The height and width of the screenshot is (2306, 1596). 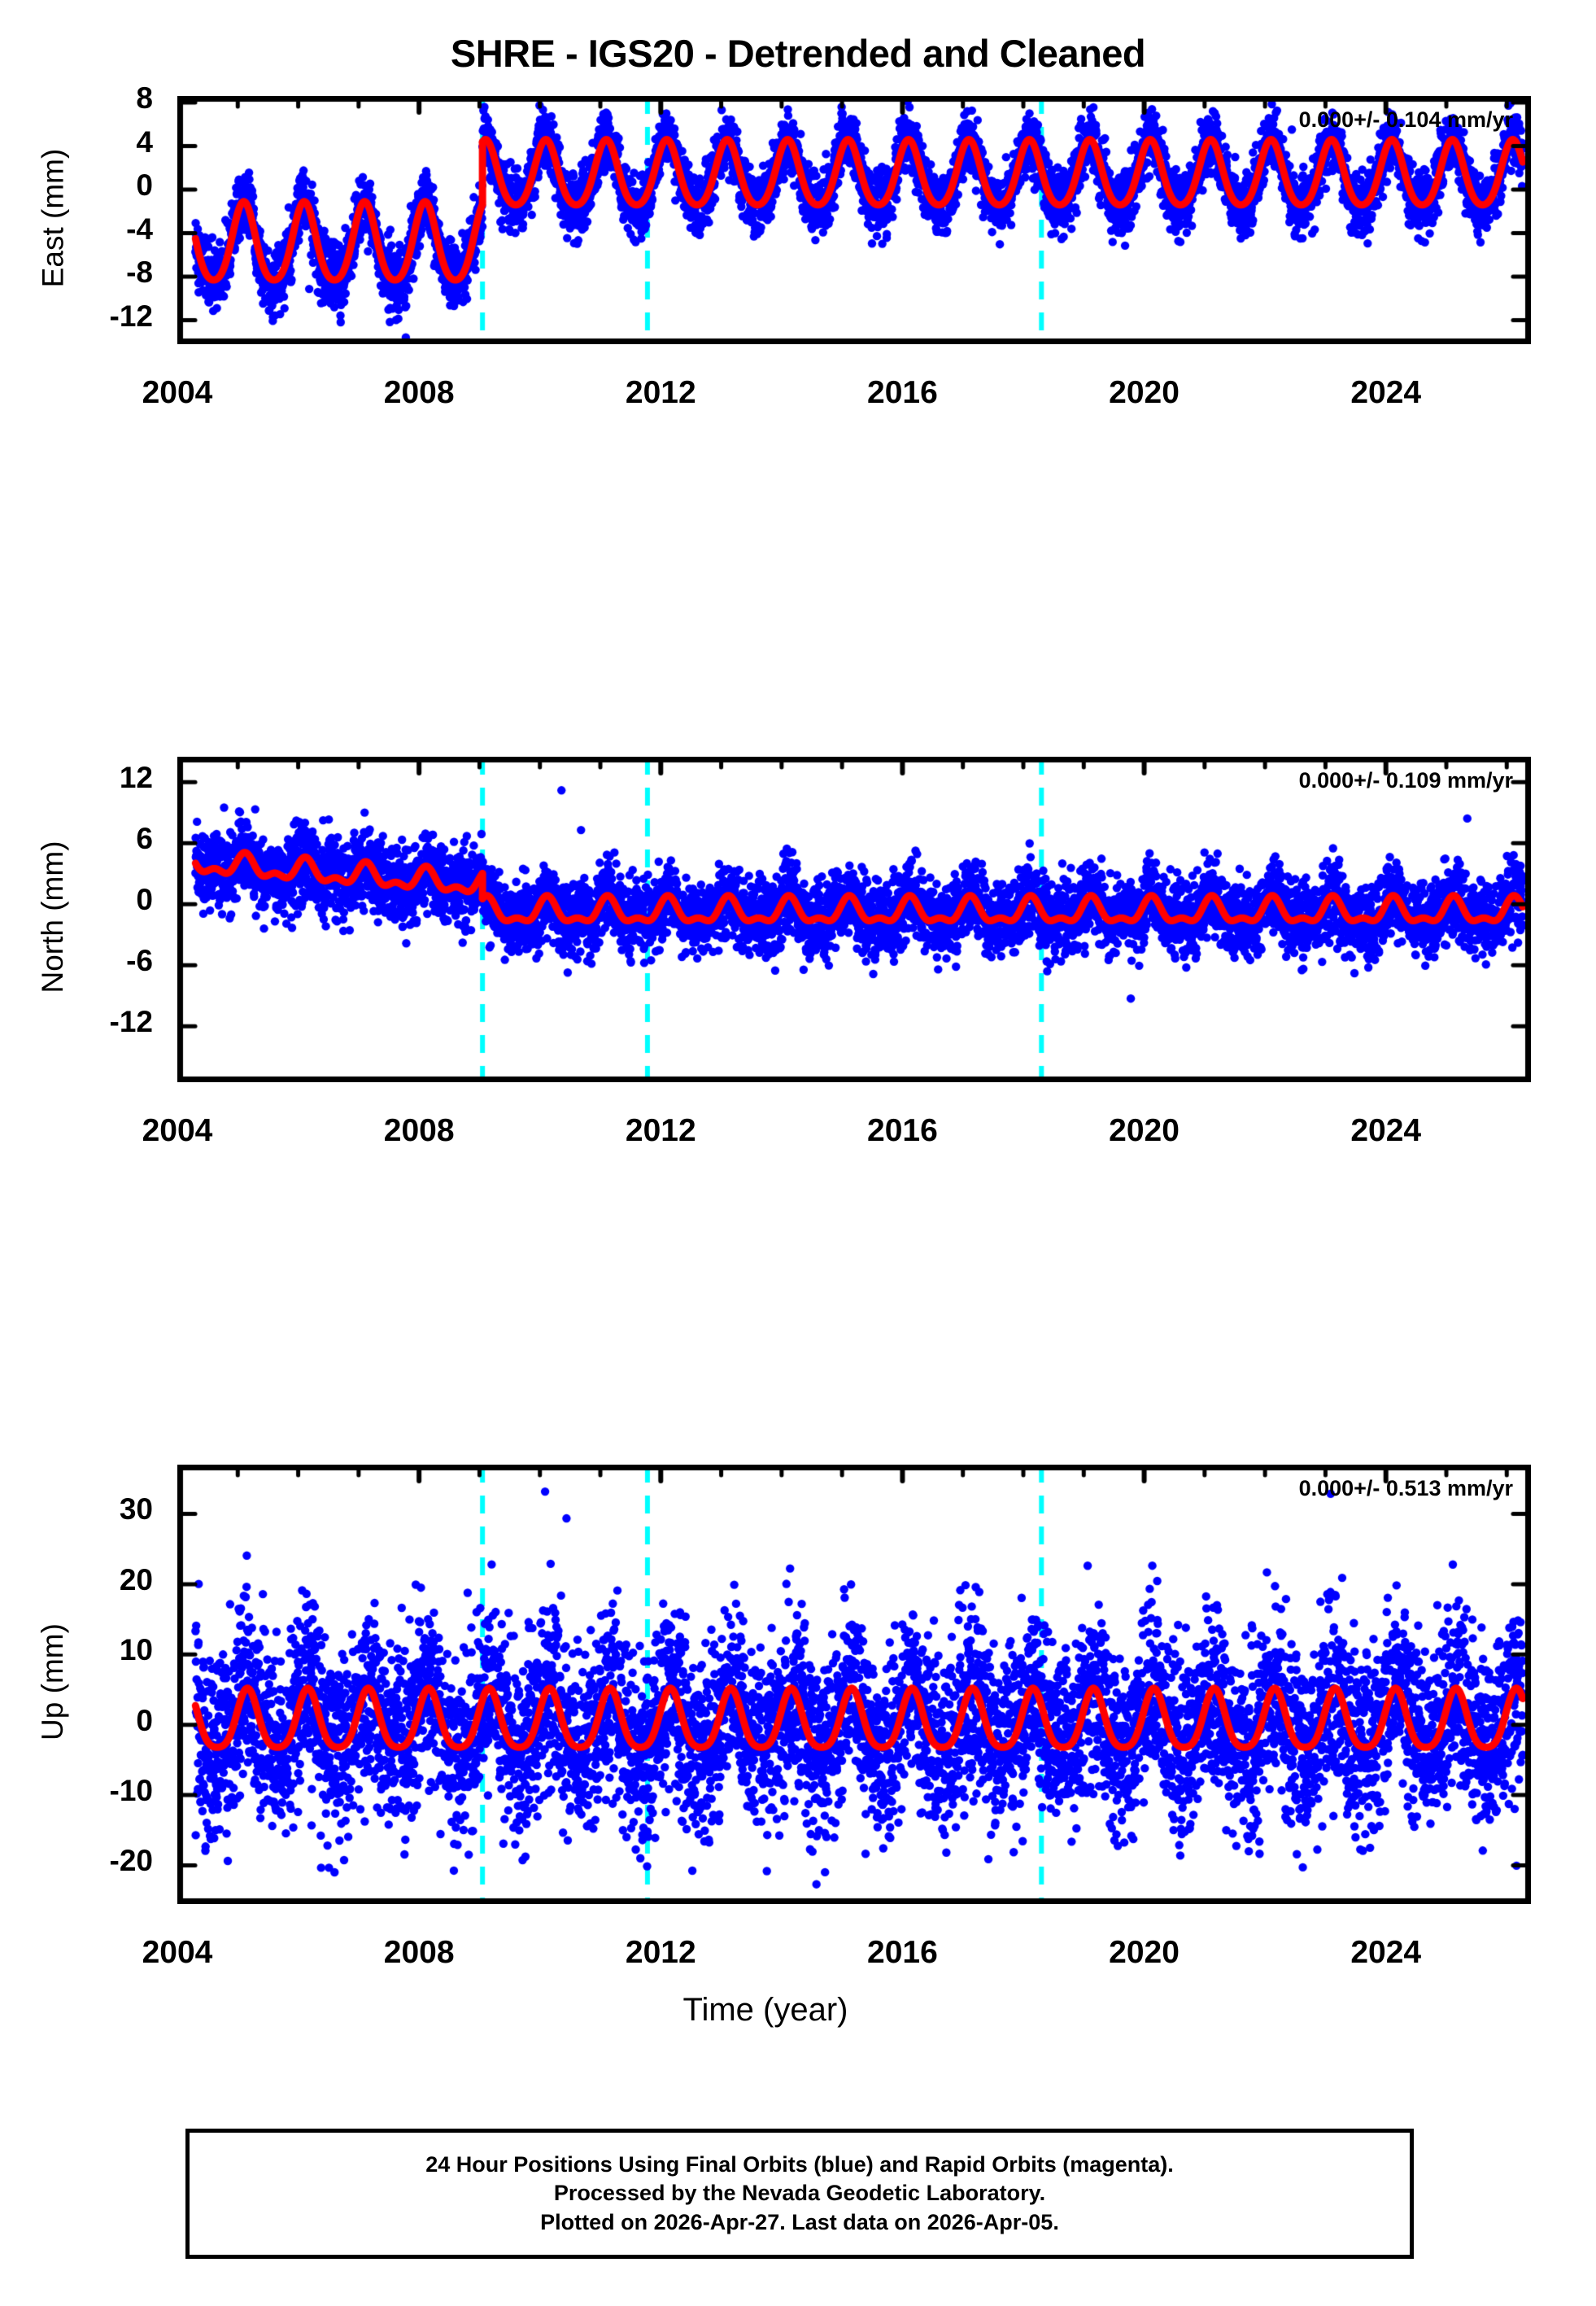 I want to click on x-tick-label-east-1: 2008, so click(x=419, y=392).